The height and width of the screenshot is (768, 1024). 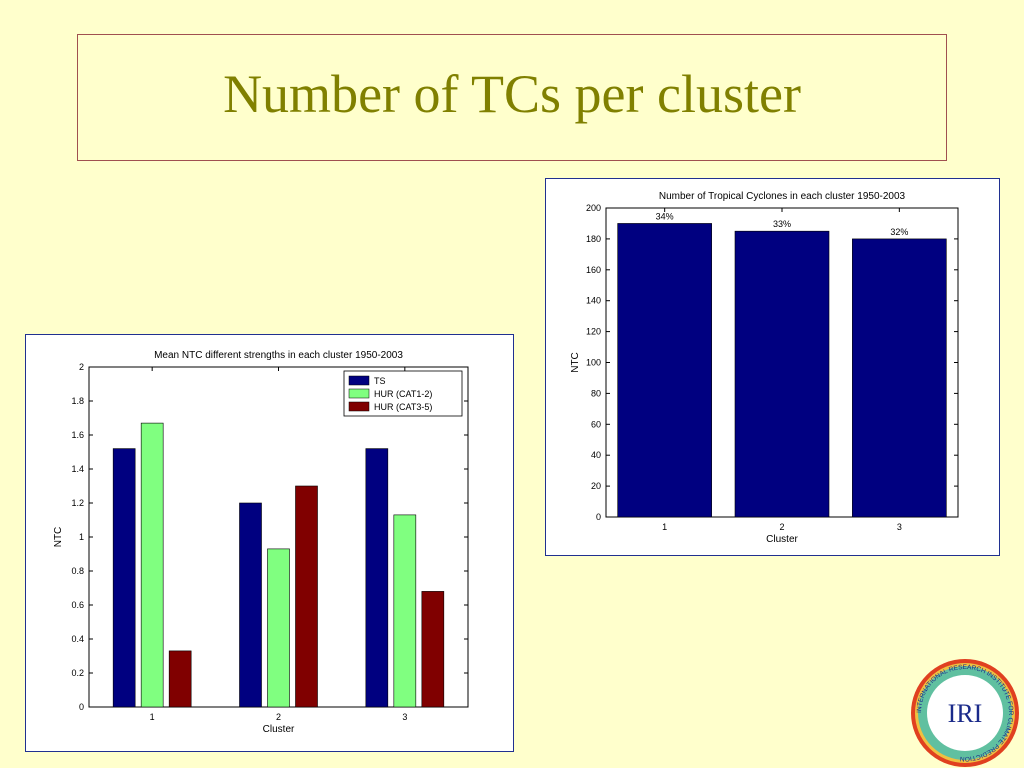 What do you see at coordinates (77, 401) in the screenshot?
I see `y-tick-label: 1.8` at bounding box center [77, 401].